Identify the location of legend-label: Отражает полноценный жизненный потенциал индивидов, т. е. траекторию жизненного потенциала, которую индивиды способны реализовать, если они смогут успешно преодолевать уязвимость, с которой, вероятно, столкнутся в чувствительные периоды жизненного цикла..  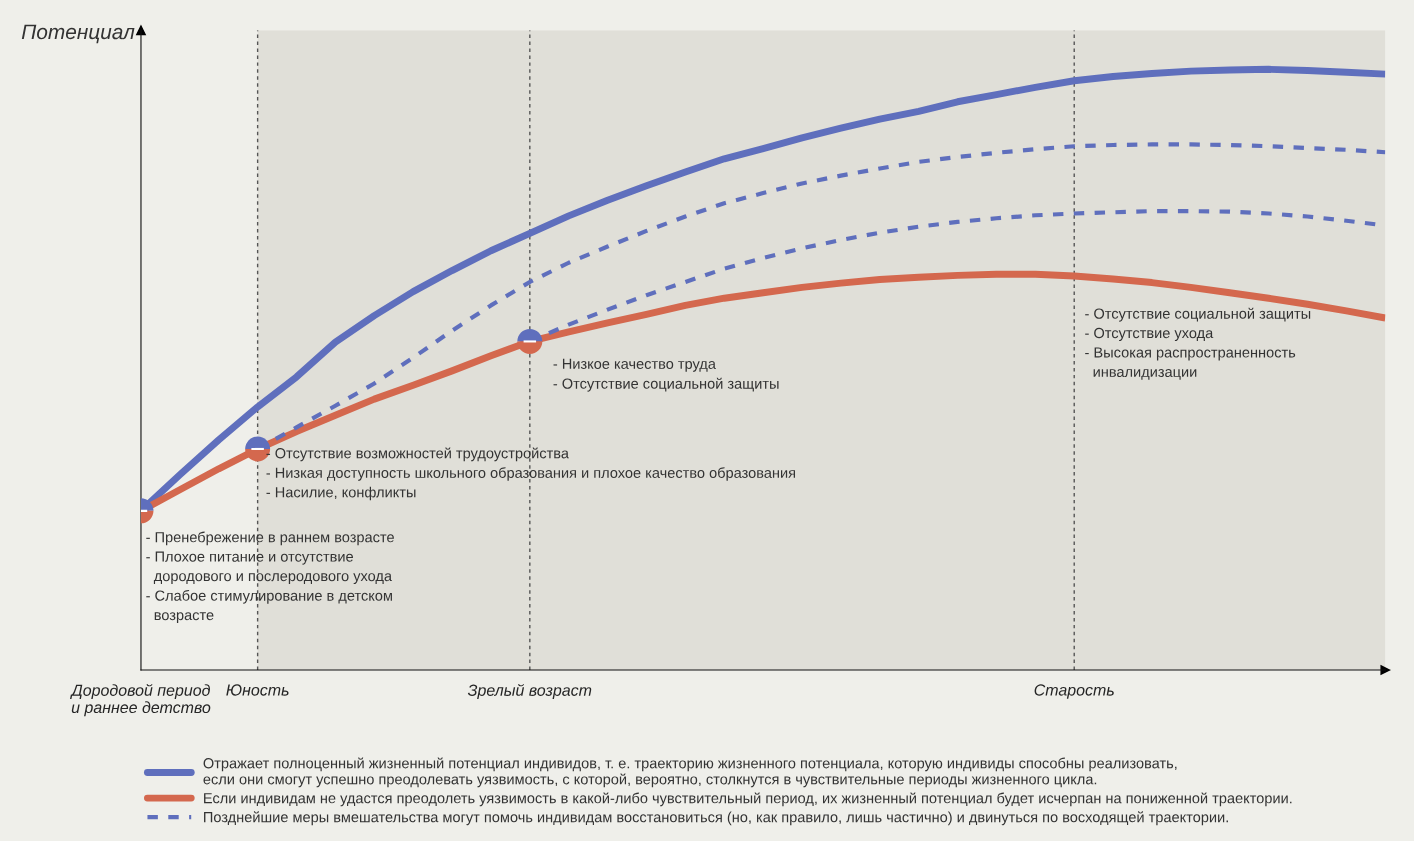
(690, 772).